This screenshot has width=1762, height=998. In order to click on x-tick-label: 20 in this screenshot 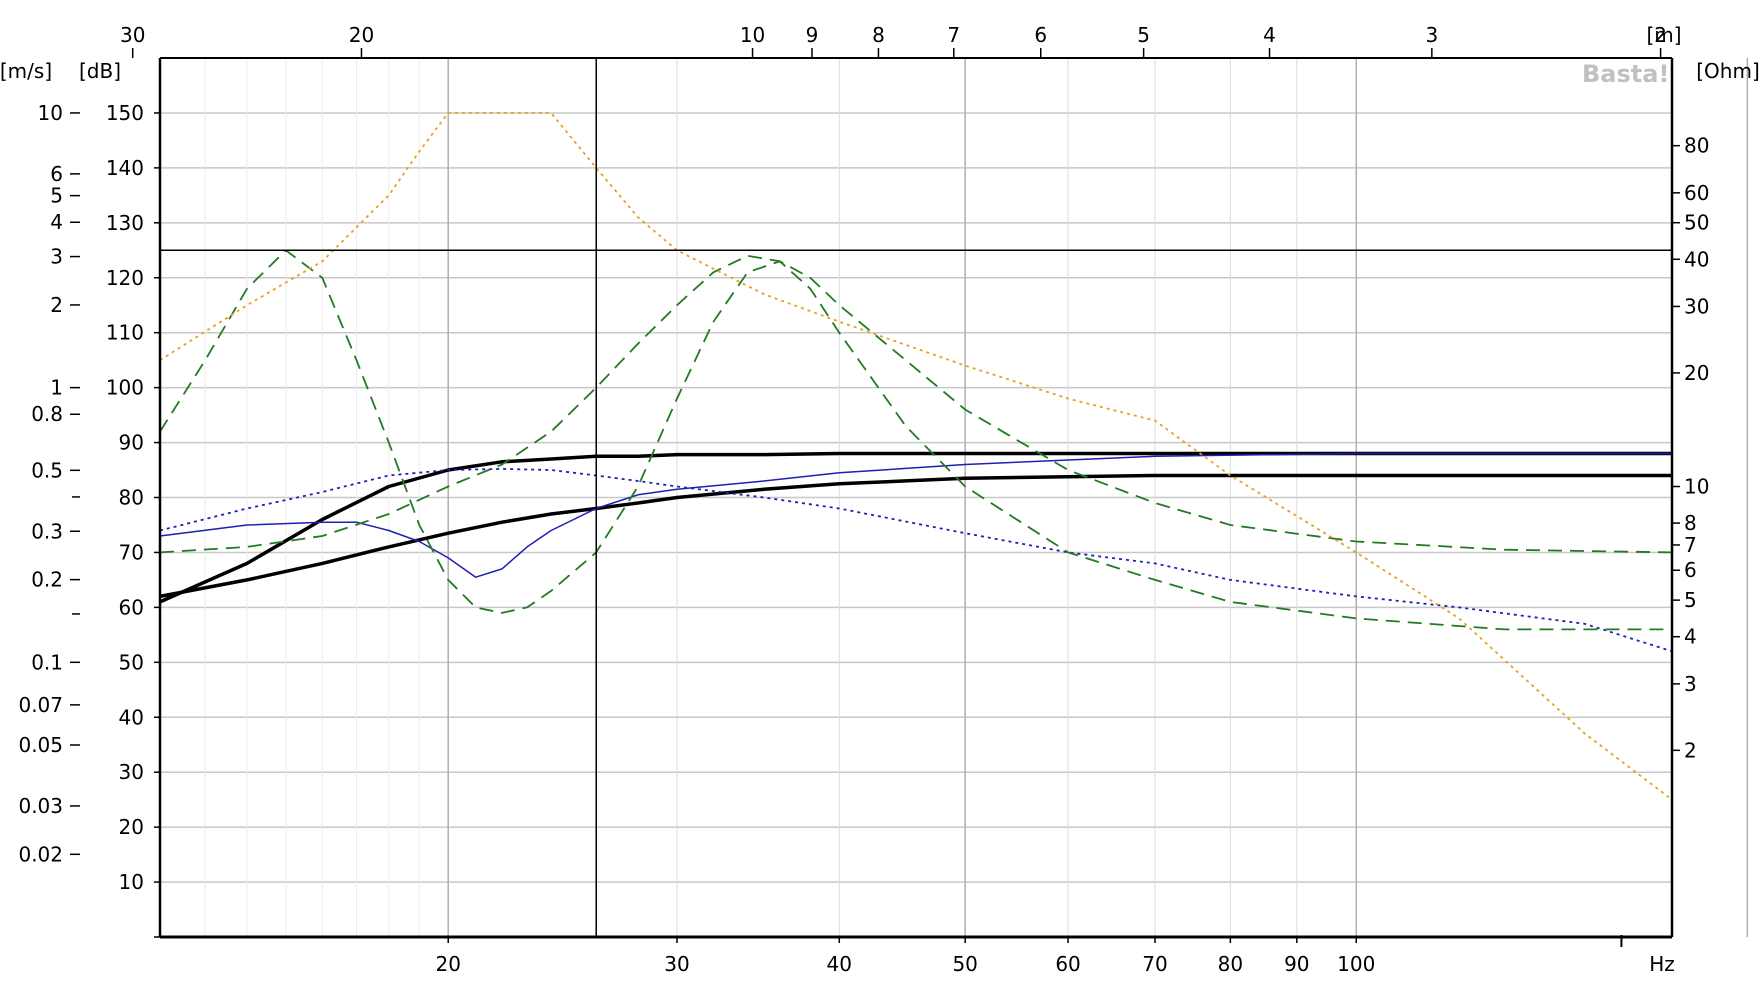, I will do `click(447, 964)`.